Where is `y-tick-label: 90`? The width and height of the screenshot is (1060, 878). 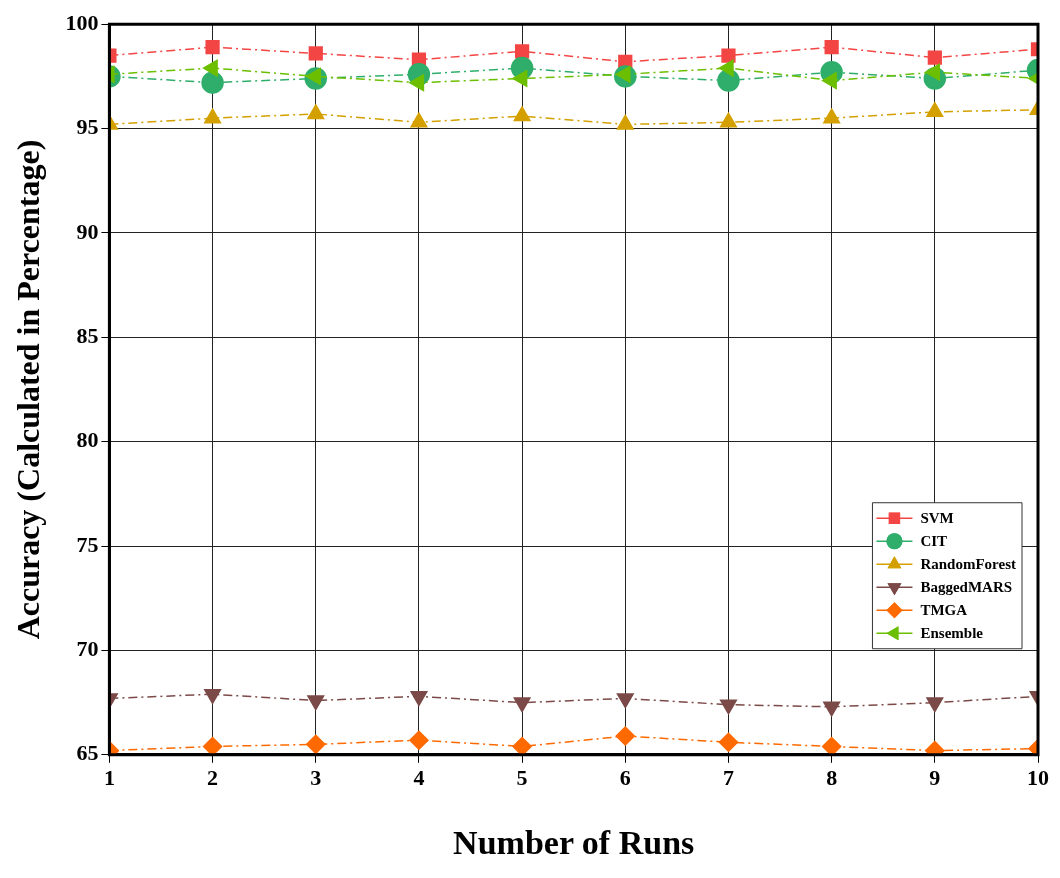
y-tick-label: 90 is located at coordinates (87, 231).